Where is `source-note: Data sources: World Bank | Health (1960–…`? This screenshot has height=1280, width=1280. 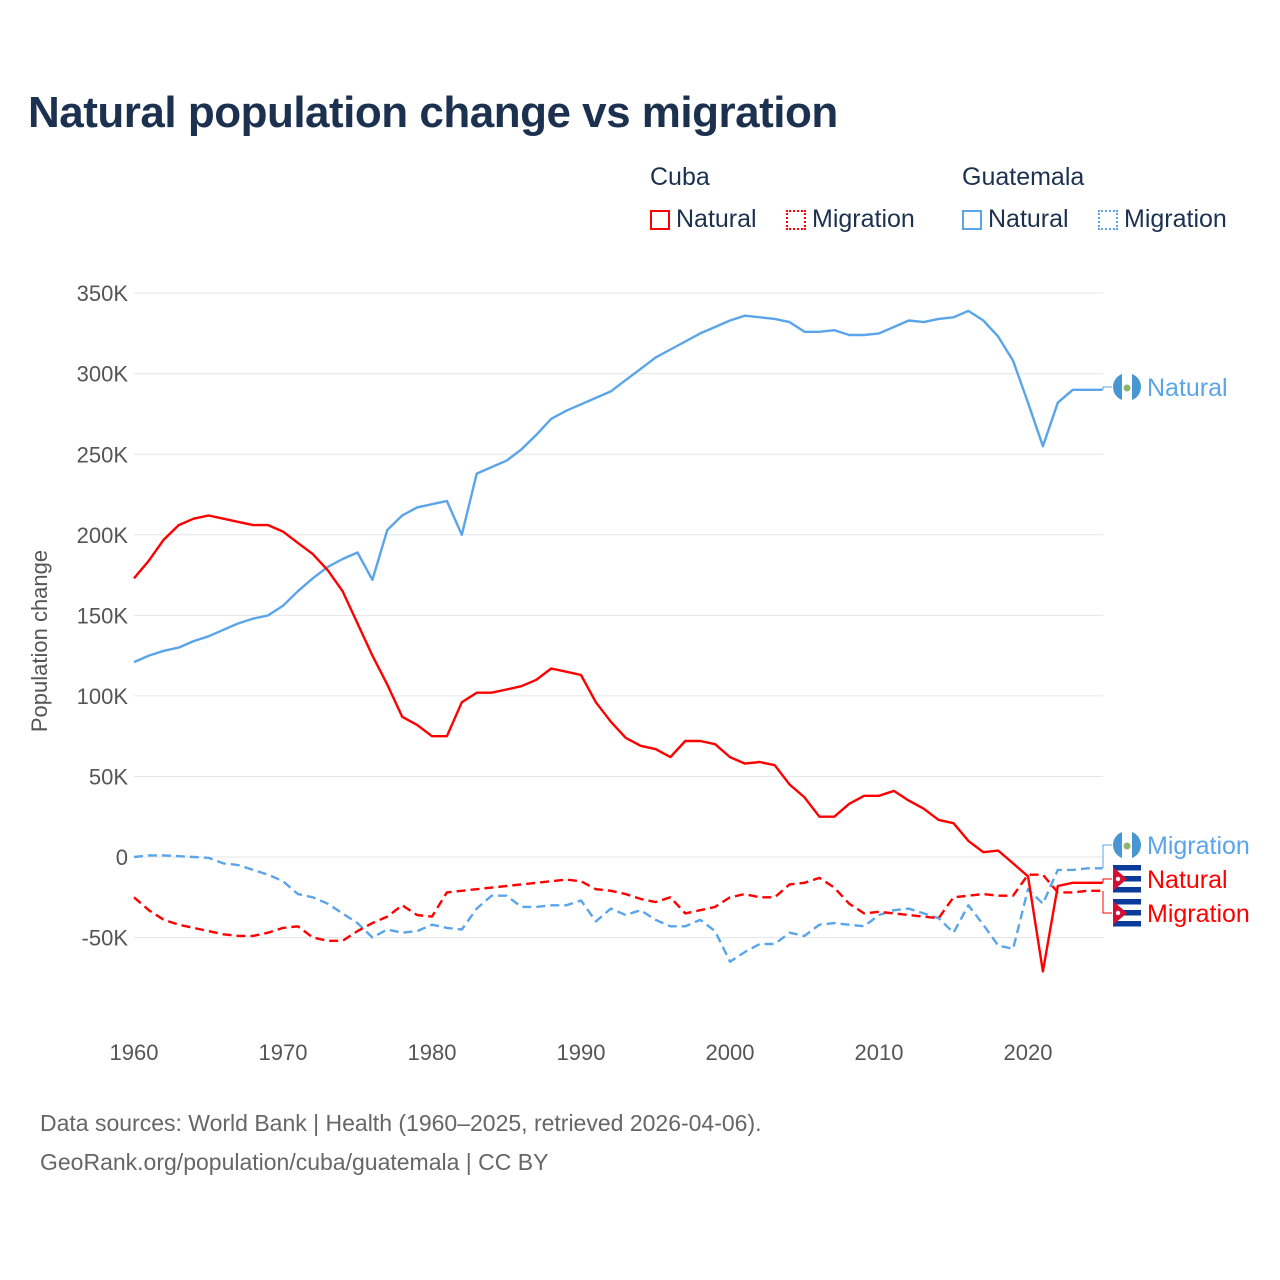
source-note: Data sources: World Bank | Health (1960–… is located at coordinates (401, 1123).